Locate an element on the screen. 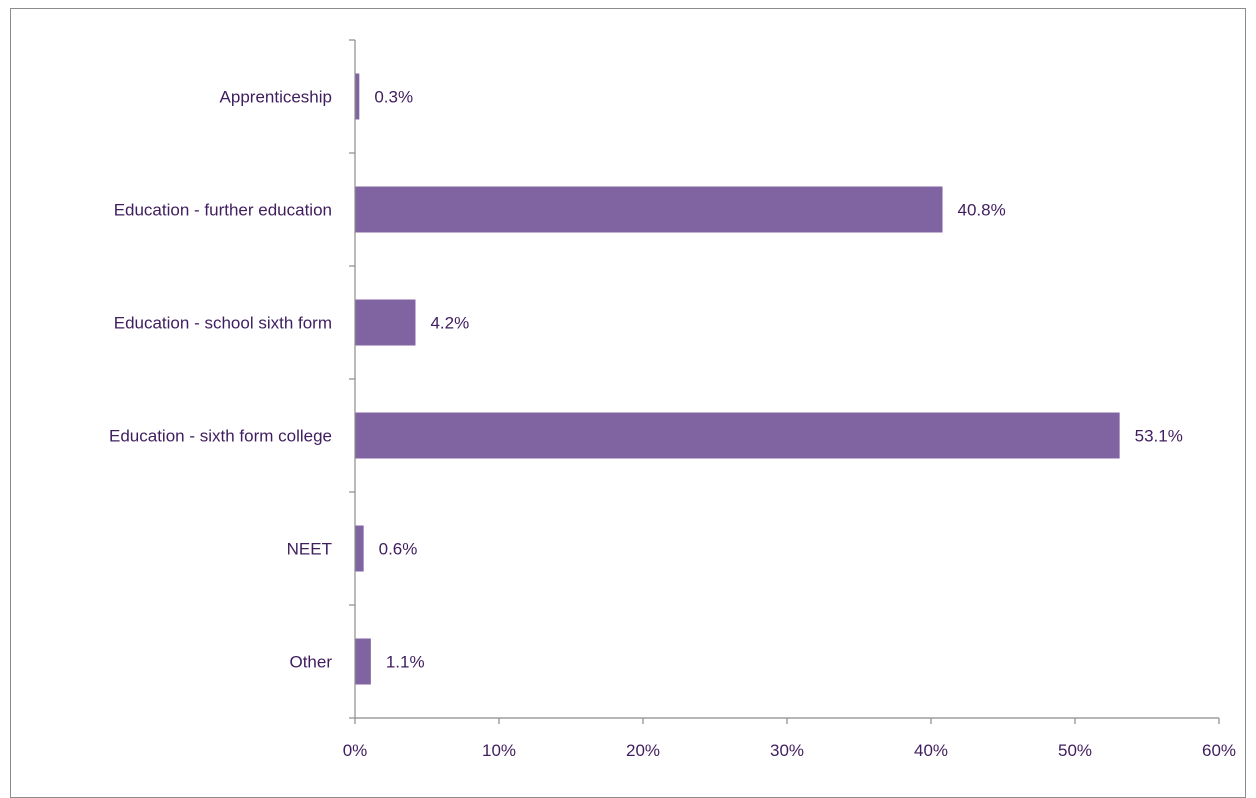 This screenshot has height=798, width=1256. data-label: 4.2% is located at coordinates (449, 323).